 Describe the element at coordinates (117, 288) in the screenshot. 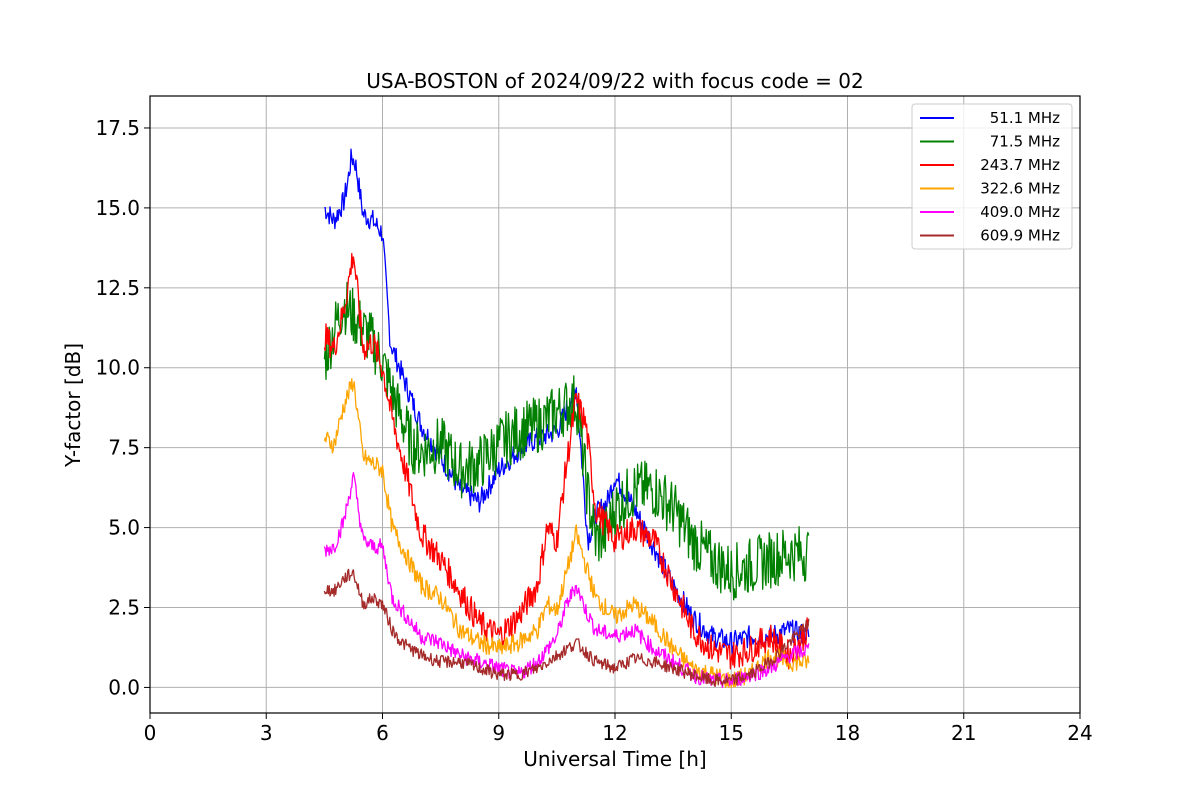

I see `y-tick-label: 12.5` at that location.